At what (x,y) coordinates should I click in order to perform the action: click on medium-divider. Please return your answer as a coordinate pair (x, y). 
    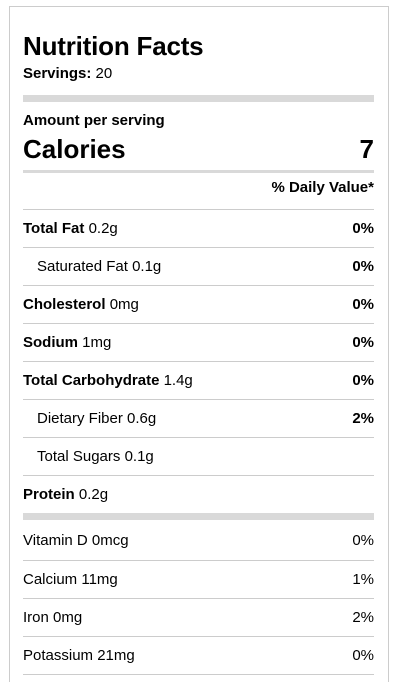
    Looking at the image, I should click on (198, 171).